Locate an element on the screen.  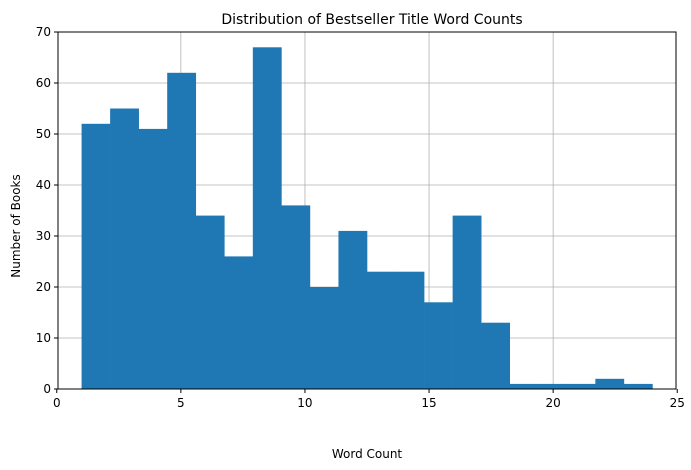
y-tick-label: 60 is located at coordinates (43, 83).